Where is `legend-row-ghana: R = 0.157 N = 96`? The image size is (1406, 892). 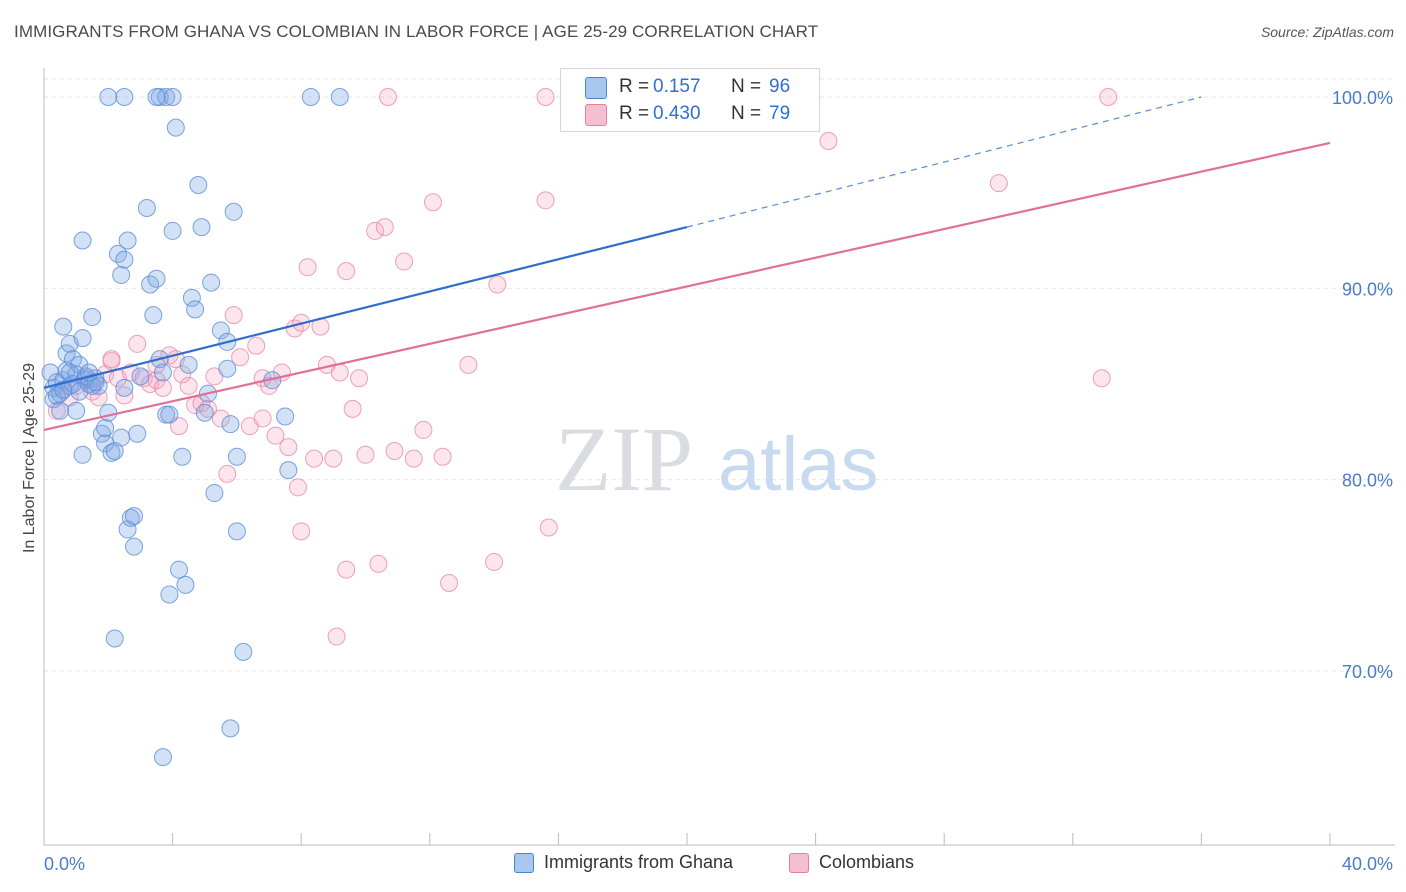
legend-row-ghana: R = 0.157 N = 96 is located at coordinates (690, 87).